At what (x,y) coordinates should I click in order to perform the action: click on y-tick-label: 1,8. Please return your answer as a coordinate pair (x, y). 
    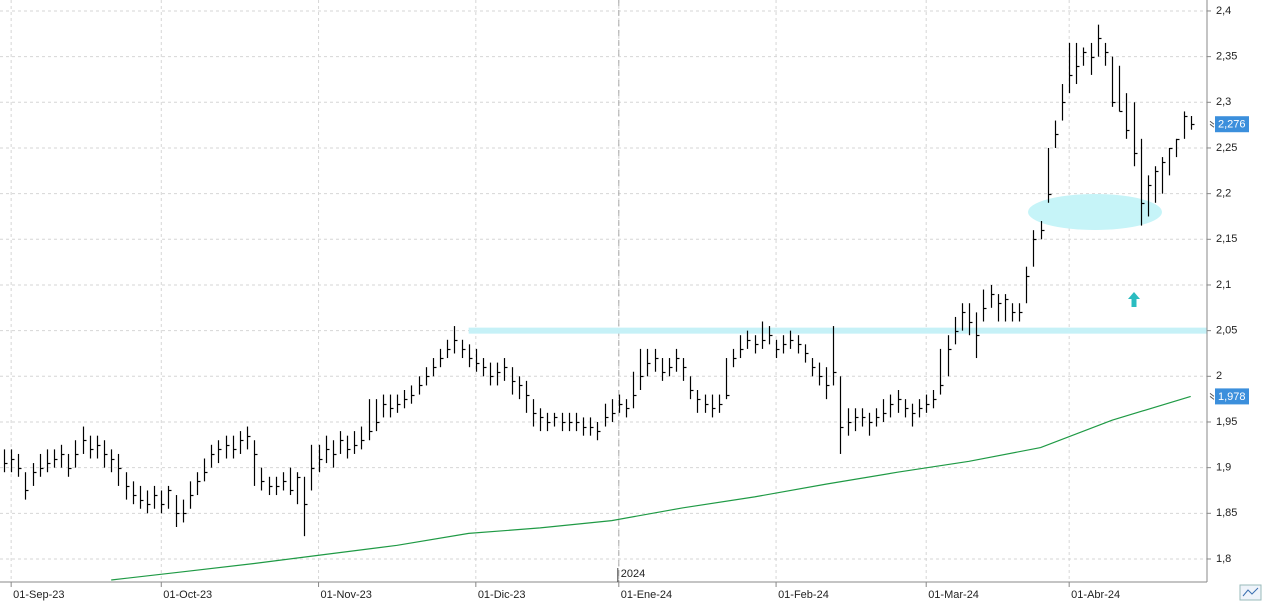
    Looking at the image, I should click on (1223, 559).